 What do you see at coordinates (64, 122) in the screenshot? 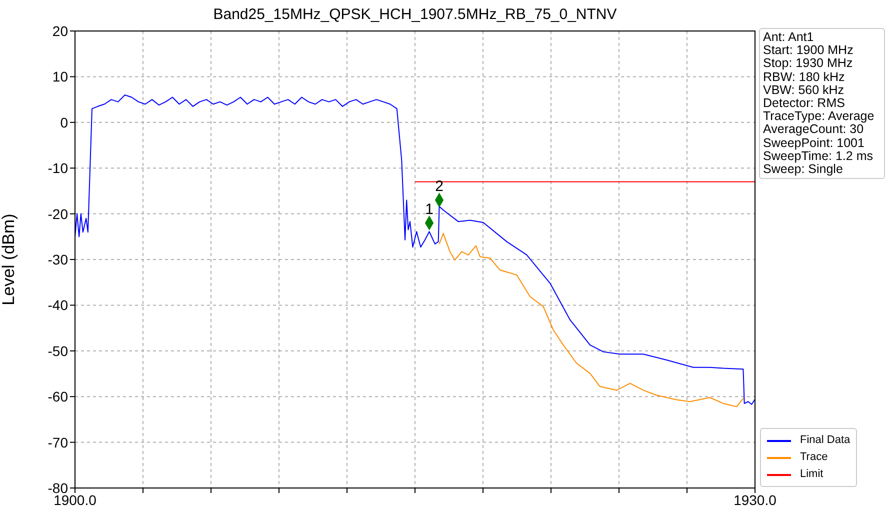
I see `y-tick-label: 0` at bounding box center [64, 122].